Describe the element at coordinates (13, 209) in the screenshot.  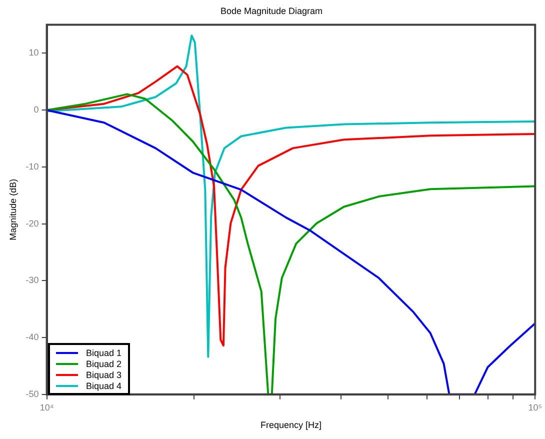
I see `y-axis-title: Magnitude (dB)` at that location.